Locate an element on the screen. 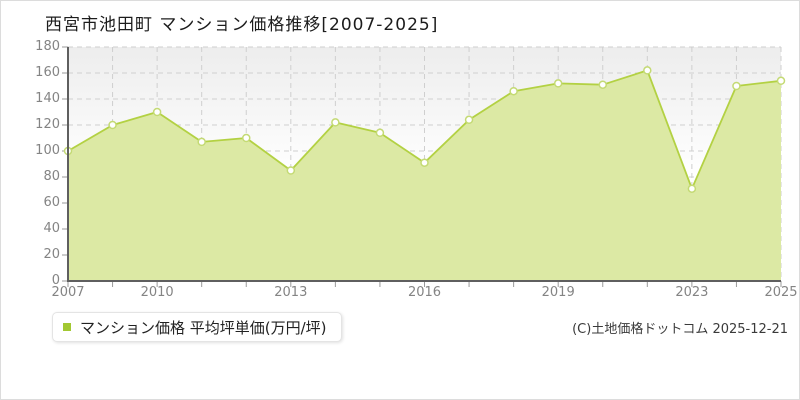 The image size is (800, 400). legend: マンション価格 平均坪単価(万円/坪) is located at coordinates (197, 327).